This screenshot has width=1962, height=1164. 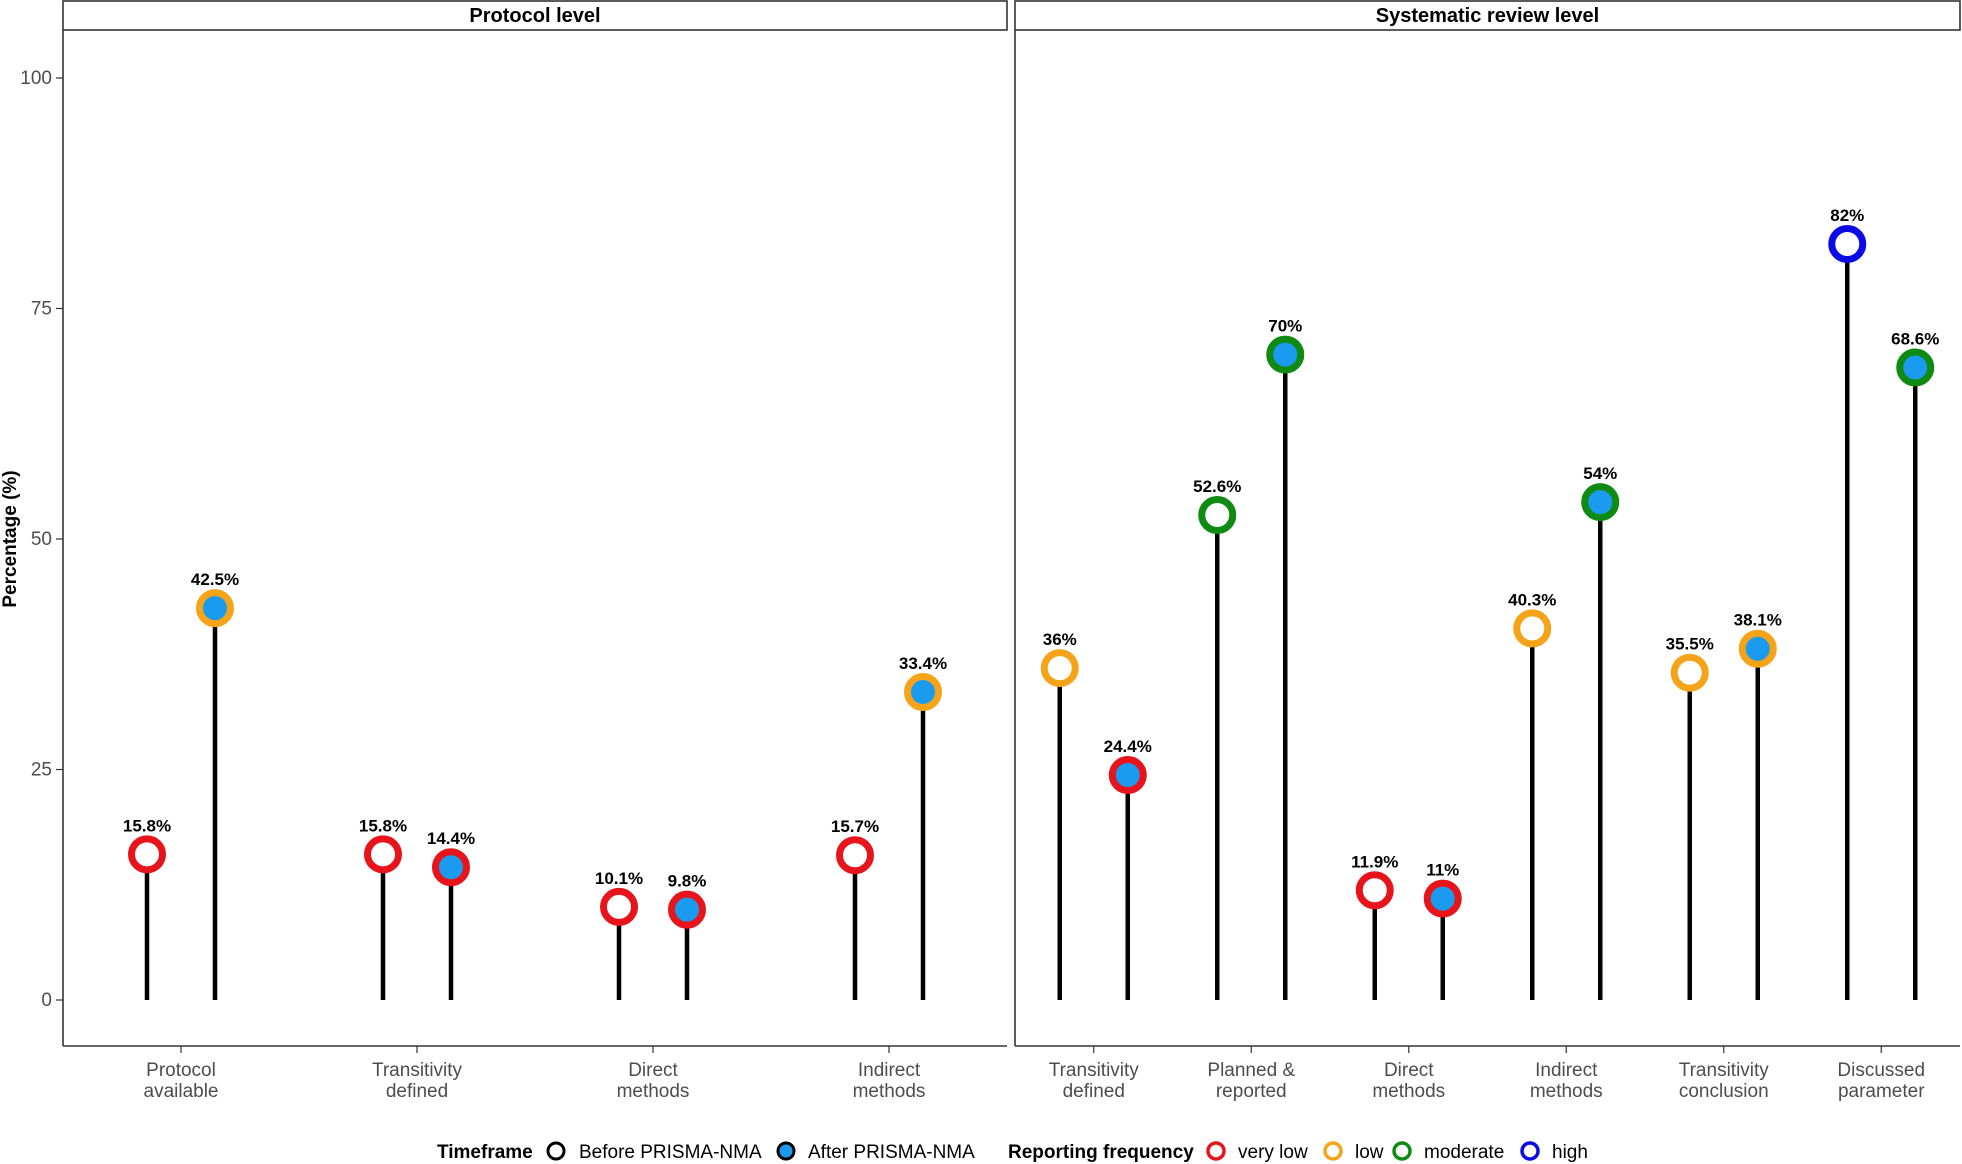 I want to click on value-label-after: 14.4%, so click(x=451, y=838).